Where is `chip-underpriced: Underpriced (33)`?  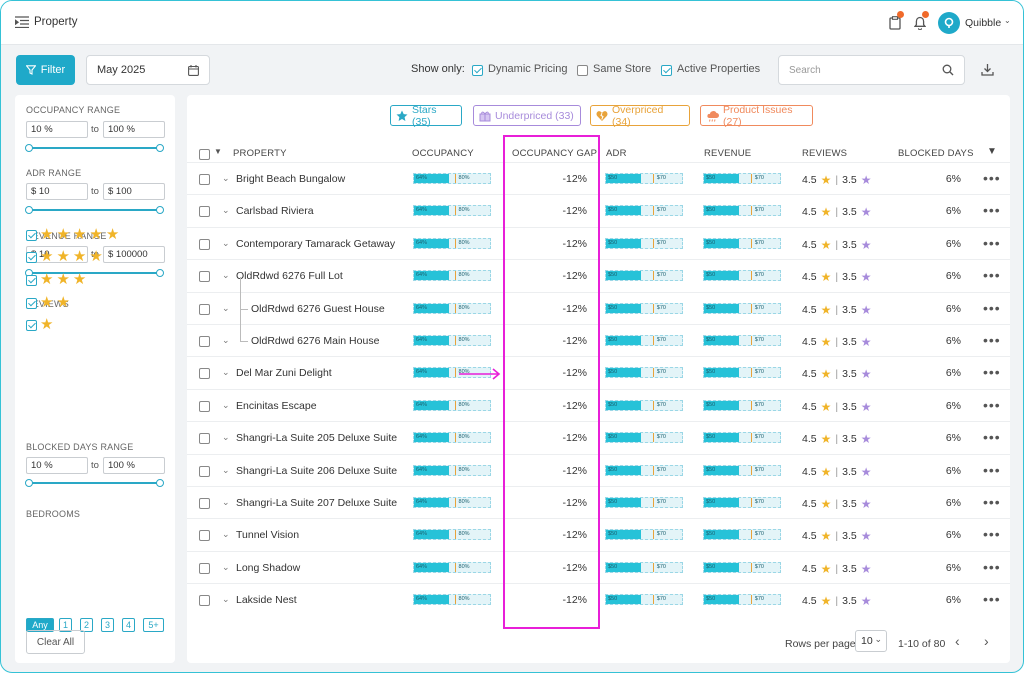
chip-underpriced: Underpriced (33) is located at coordinates (527, 115).